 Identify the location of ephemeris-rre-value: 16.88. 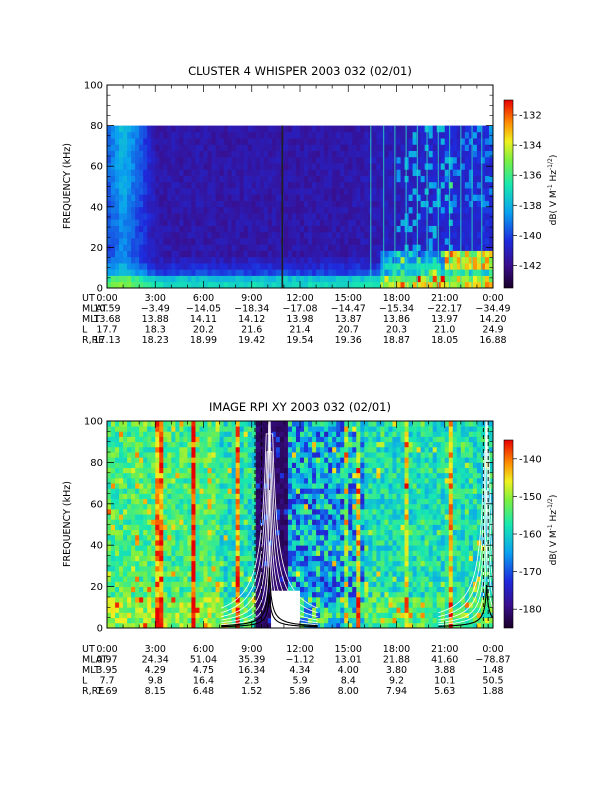
(492, 340).